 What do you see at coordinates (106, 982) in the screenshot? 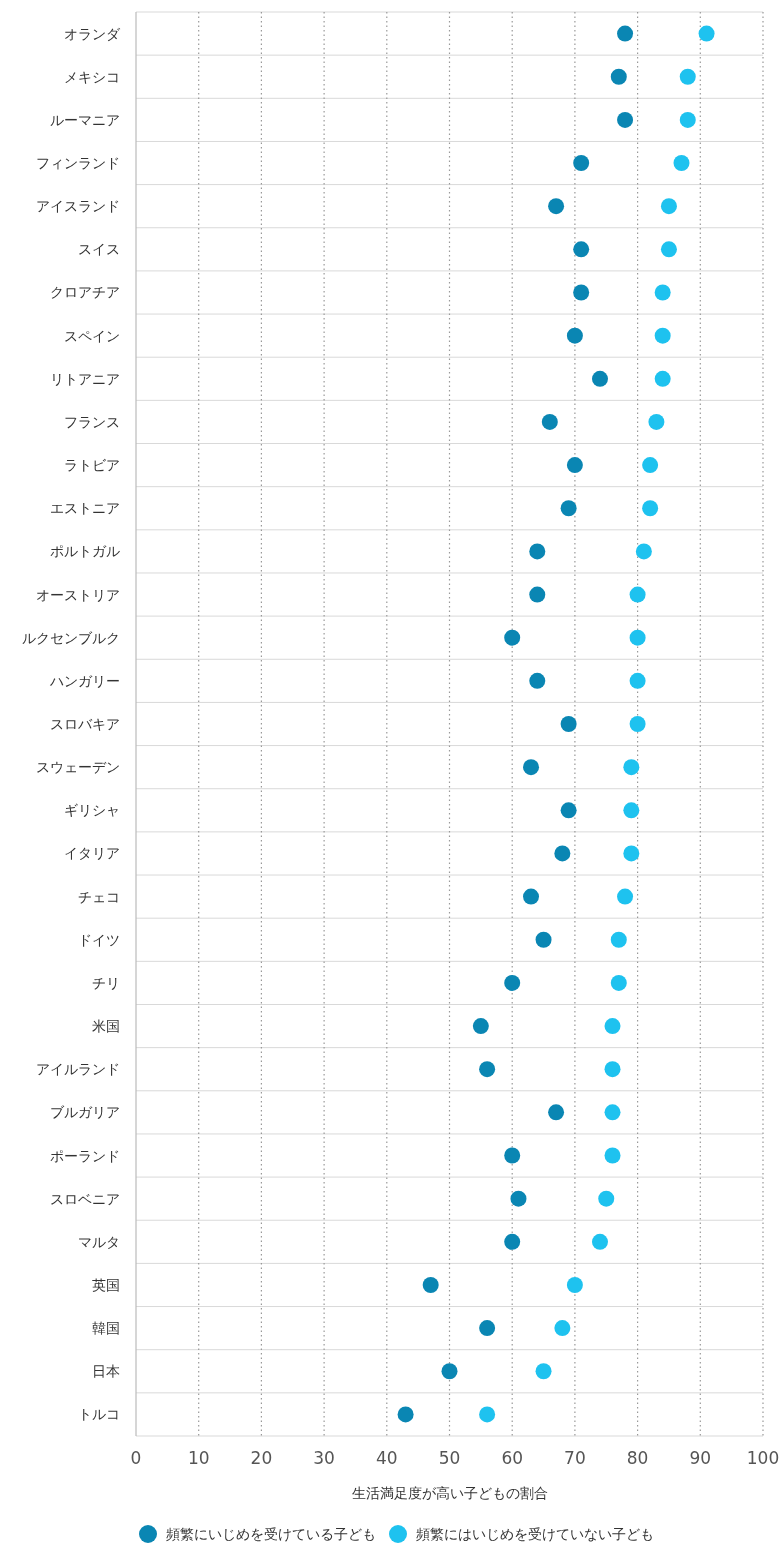
I see `y-tick-label: チリ` at bounding box center [106, 982].